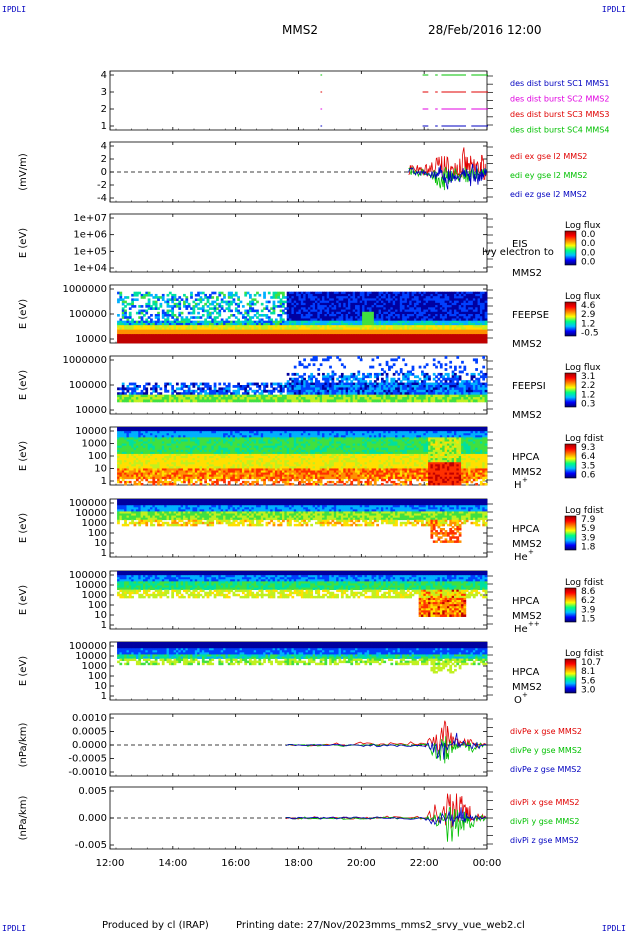 The height and width of the screenshot is (934, 630). What do you see at coordinates (23, 172) in the screenshot?
I see `y-axis-label: (mV/m)` at bounding box center [23, 172].